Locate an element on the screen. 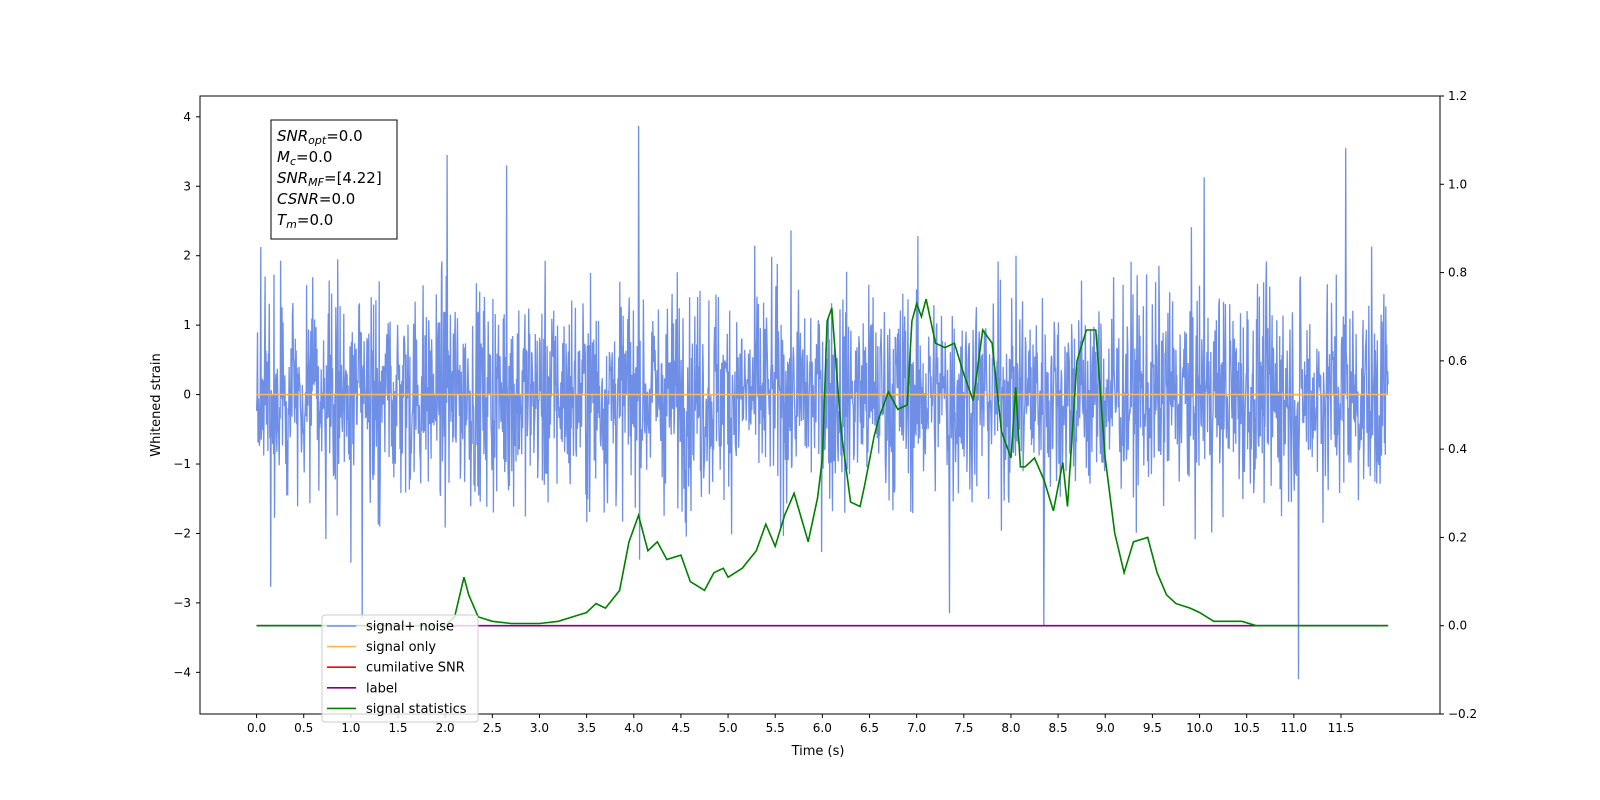  y-axis-label: Whitened strain is located at coordinates (156, 404).